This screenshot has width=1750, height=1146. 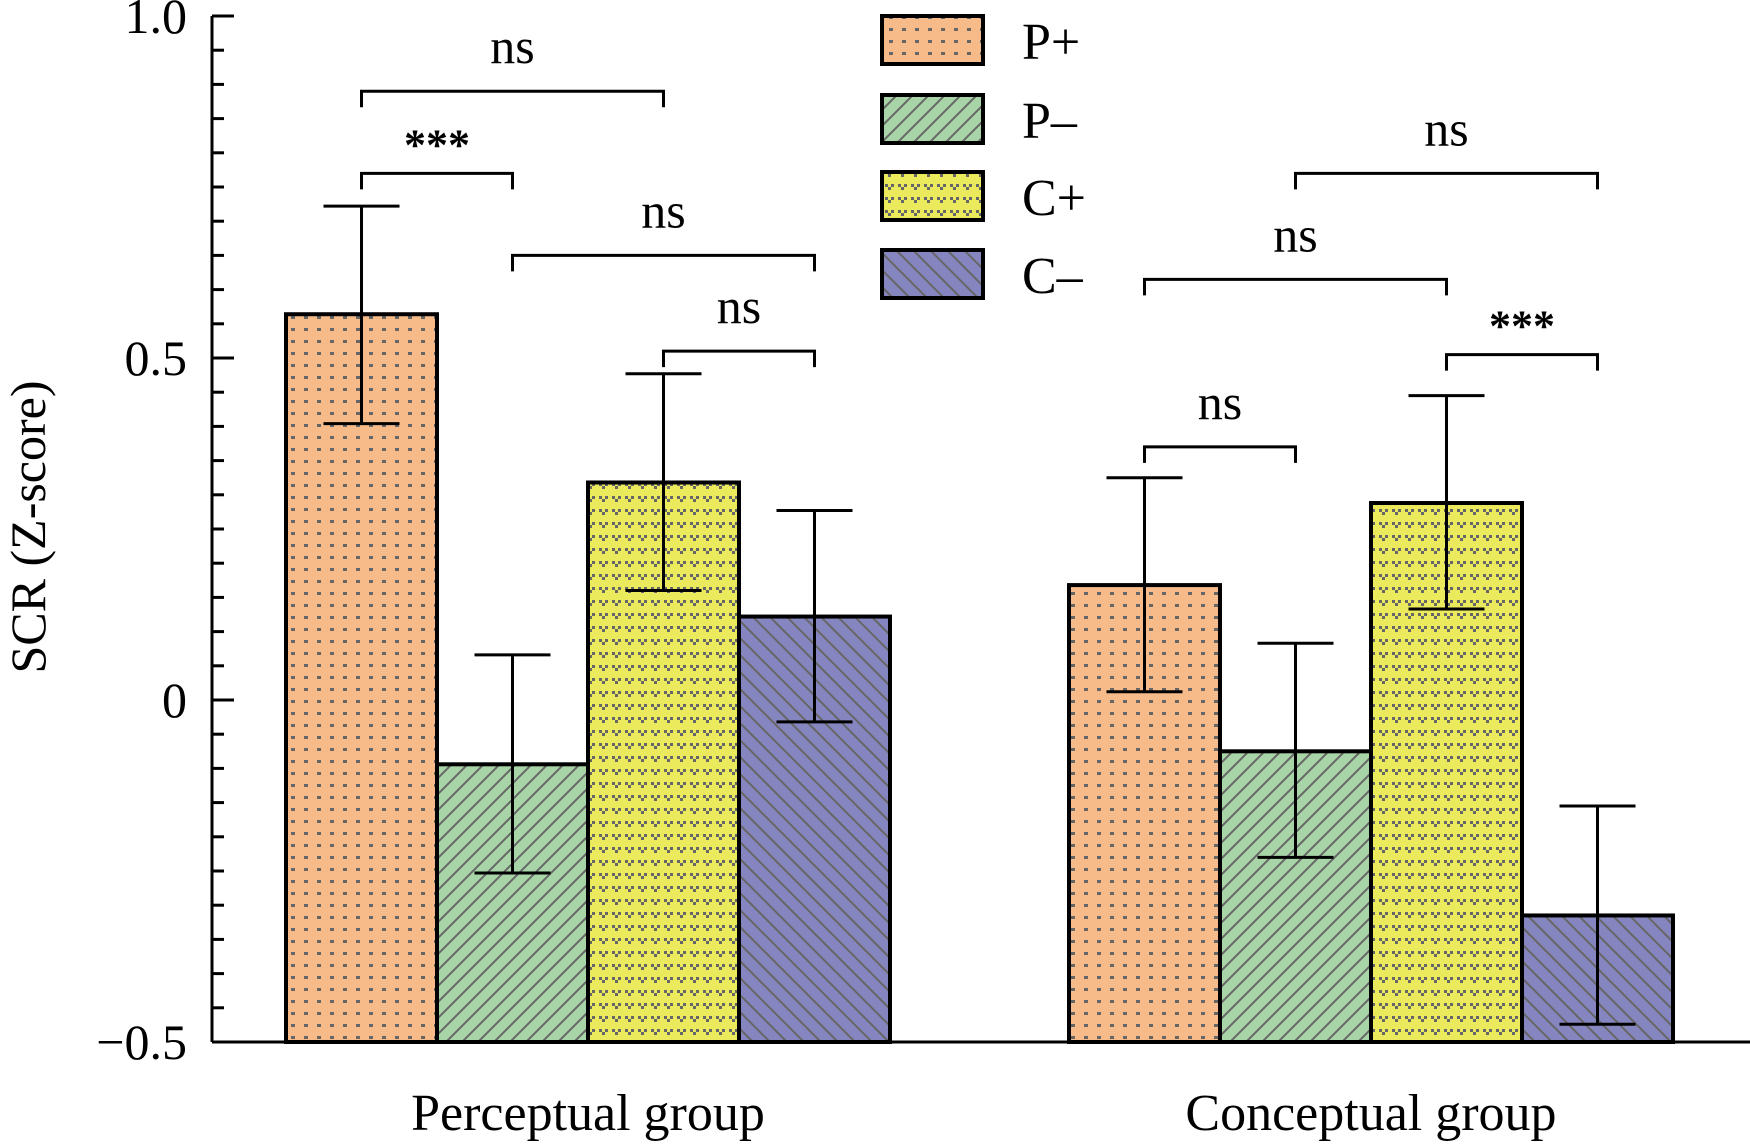 What do you see at coordinates (1053, 276) in the screenshot?
I see `legend-label: C–` at bounding box center [1053, 276].